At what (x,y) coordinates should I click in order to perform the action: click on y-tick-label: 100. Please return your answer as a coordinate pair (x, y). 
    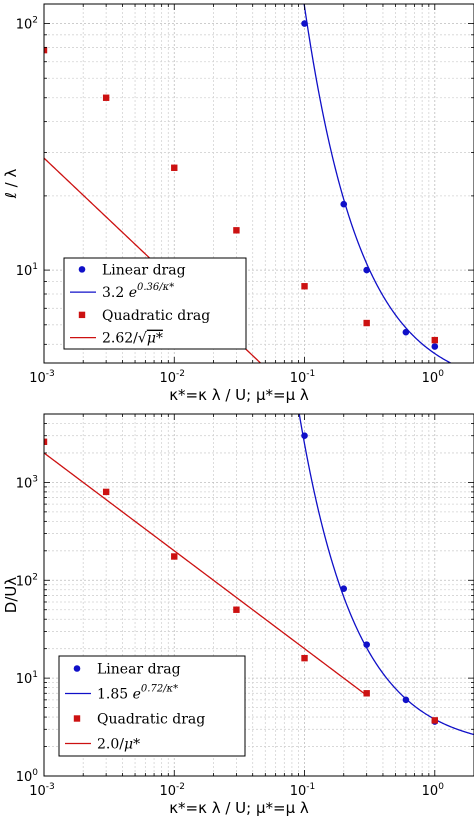
    Looking at the image, I should click on (27, 776).